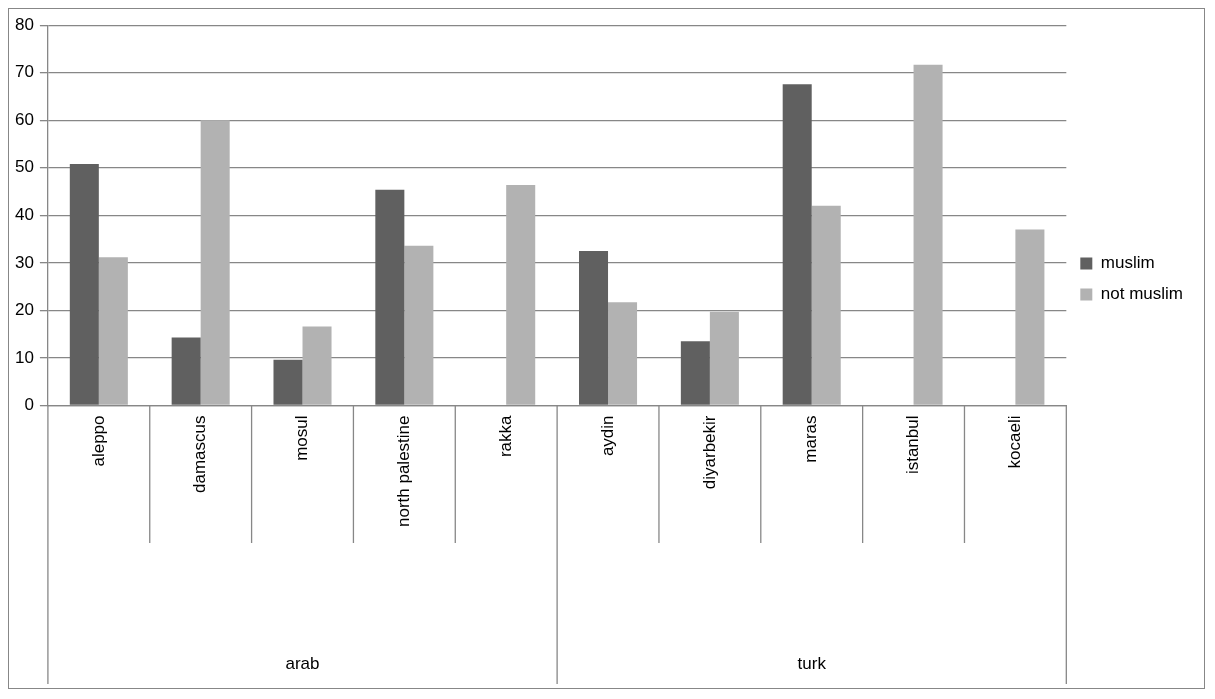 The width and height of the screenshot is (1215, 699). Describe the element at coordinates (505, 436) in the screenshot. I see `x-tick-label: rakka` at that location.